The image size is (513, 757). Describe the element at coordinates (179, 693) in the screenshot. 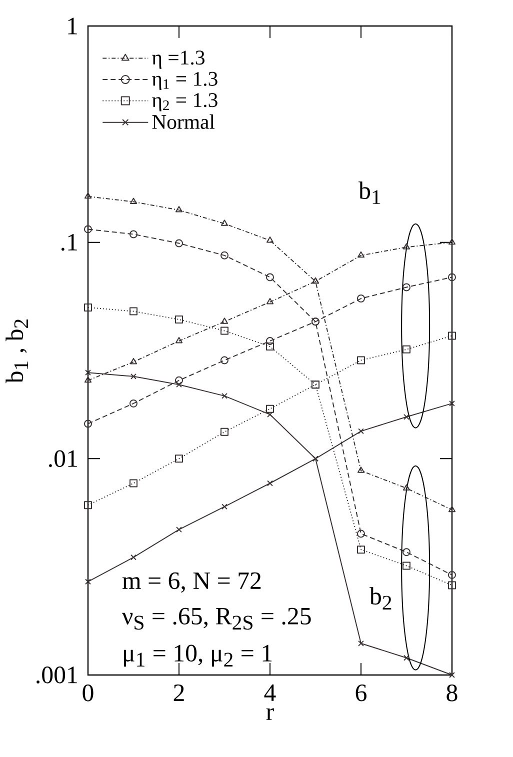

I see `x-tick-label: 2` at that location.